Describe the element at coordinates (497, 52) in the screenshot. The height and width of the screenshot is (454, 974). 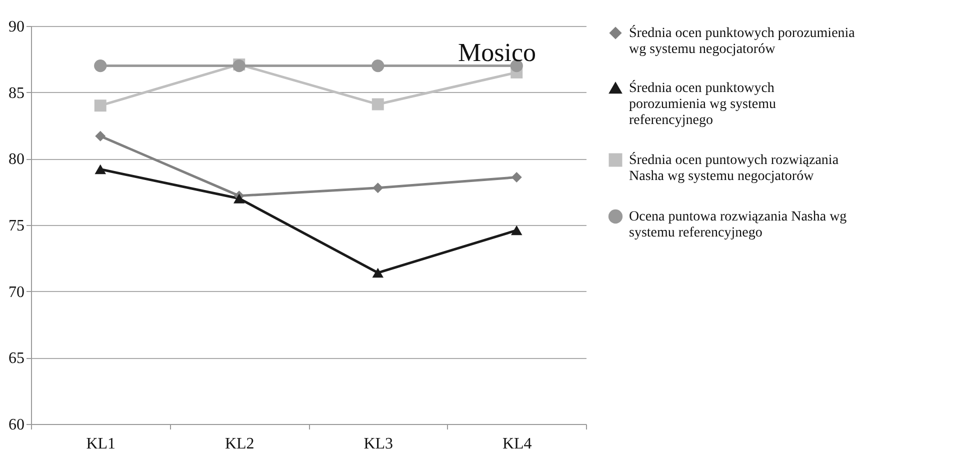
I see `text: Mosico` at that location.